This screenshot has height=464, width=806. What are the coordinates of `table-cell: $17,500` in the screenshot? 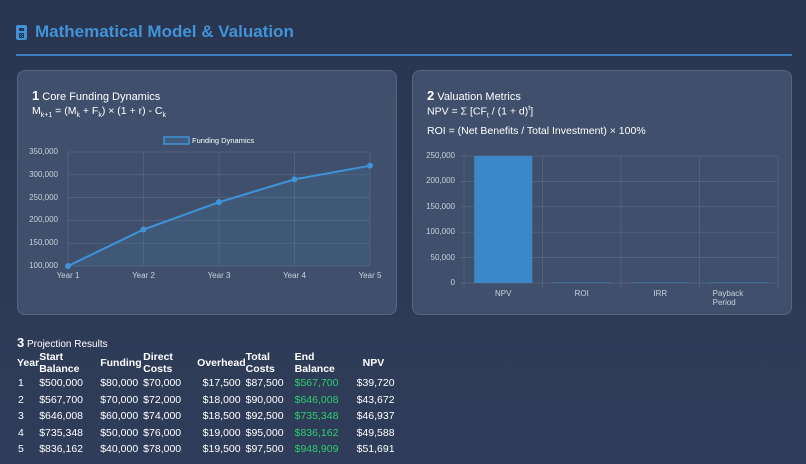 It's located at (221, 383).